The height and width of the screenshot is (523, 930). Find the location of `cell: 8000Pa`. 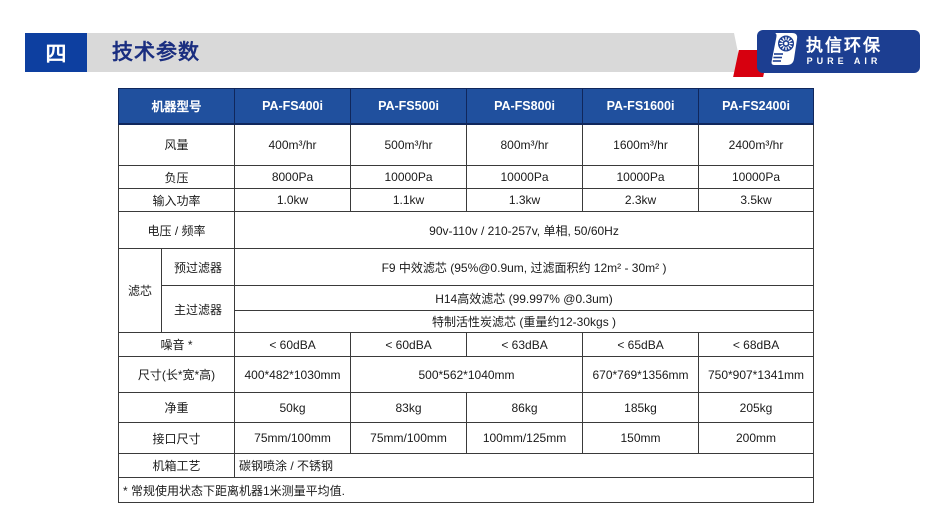

cell: 8000Pa is located at coordinates (293, 177).